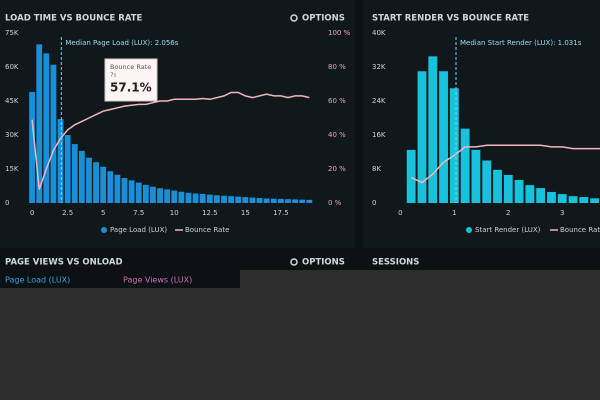 The height and width of the screenshot is (400, 600). Describe the element at coordinates (131, 88) in the screenshot. I see `tooltip-value: 57.1%` at that location.